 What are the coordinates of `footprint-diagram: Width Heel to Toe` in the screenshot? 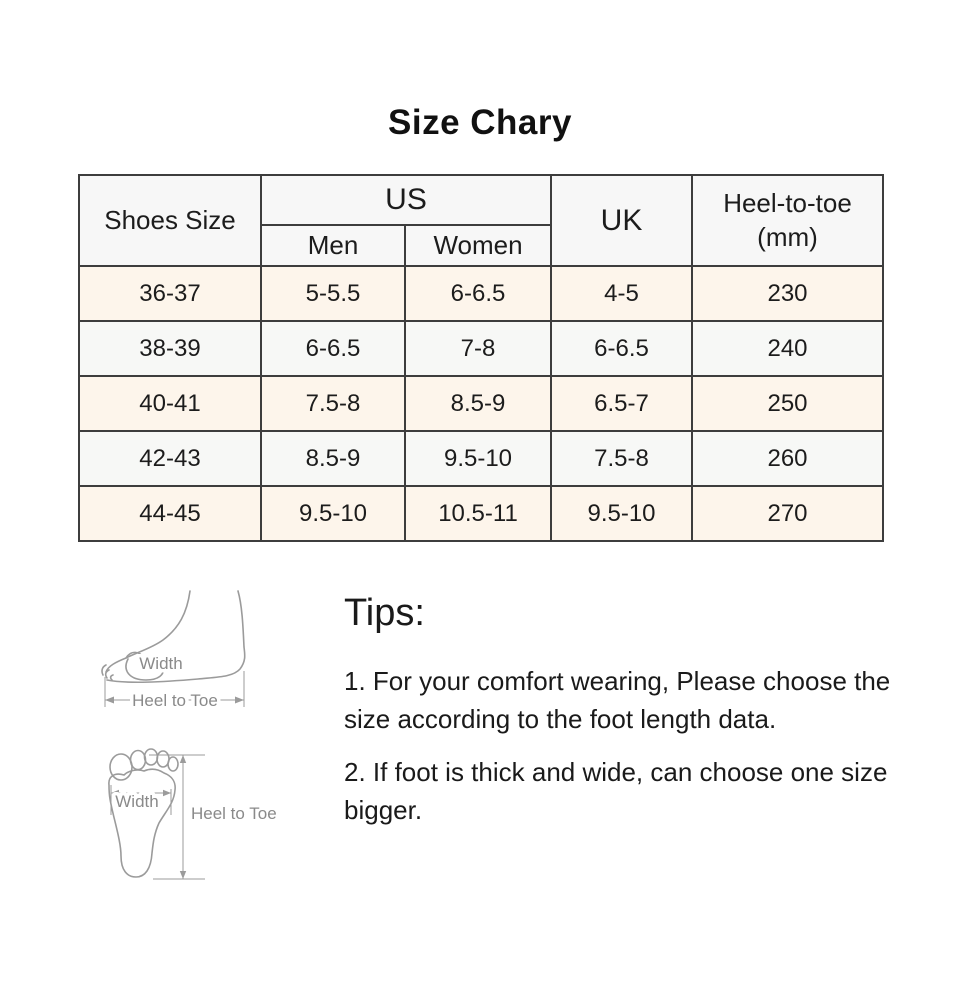 It's located at (187, 818).